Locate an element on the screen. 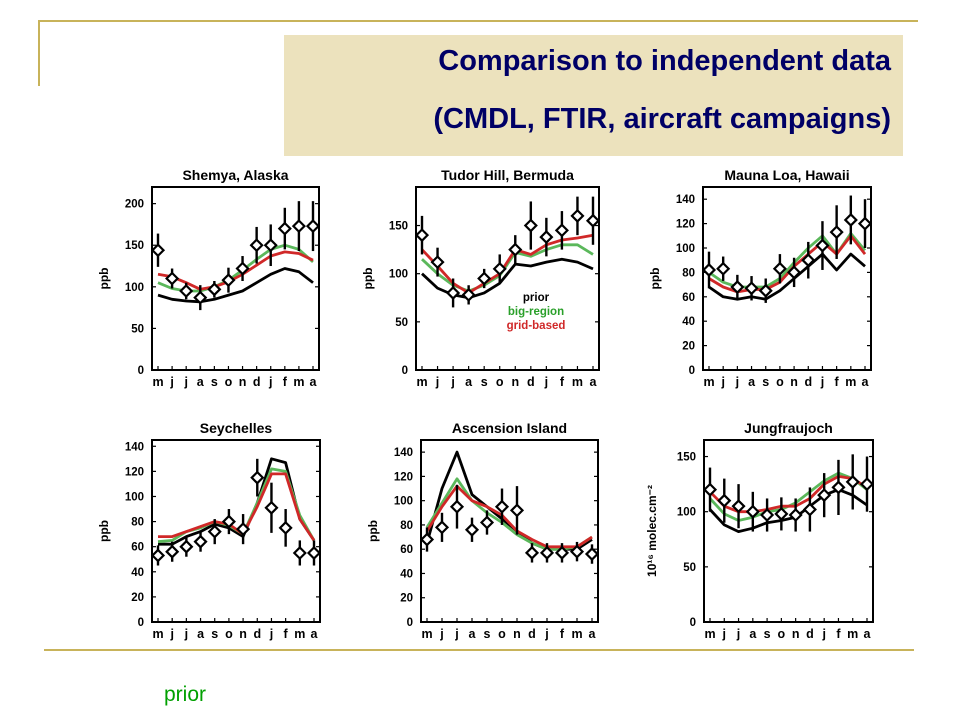 The height and width of the screenshot is (720, 960). legend-entry-prior: prior is located at coordinates (536, 298).